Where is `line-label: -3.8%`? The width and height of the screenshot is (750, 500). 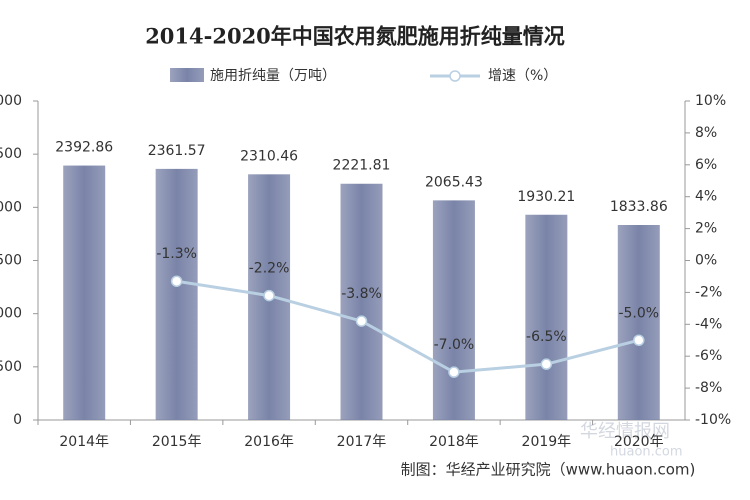 line-label: -3.8% is located at coordinates (361, 294).